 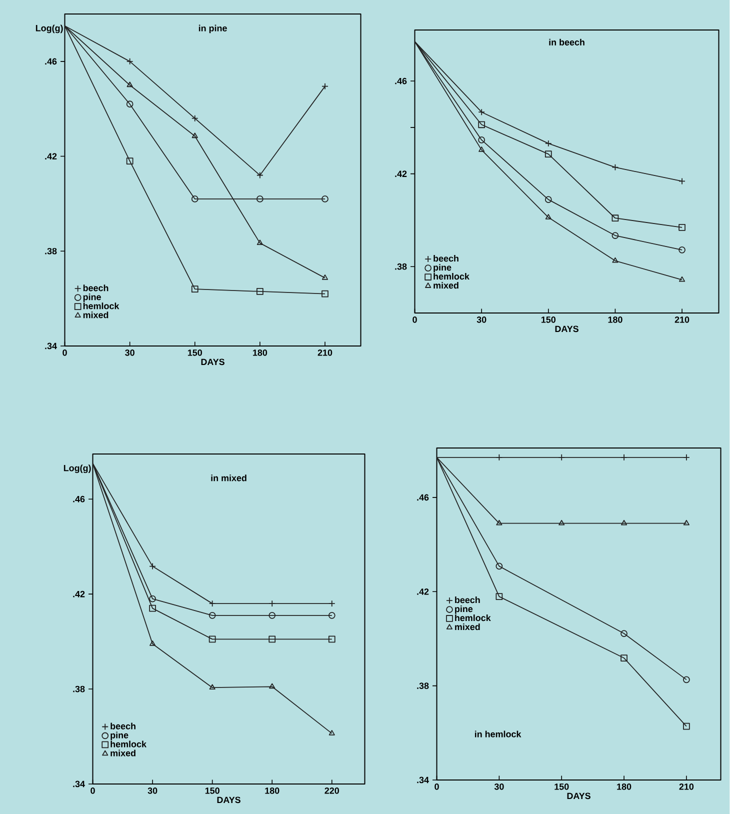 I want to click on x-tick-label: 220, so click(x=332, y=791).